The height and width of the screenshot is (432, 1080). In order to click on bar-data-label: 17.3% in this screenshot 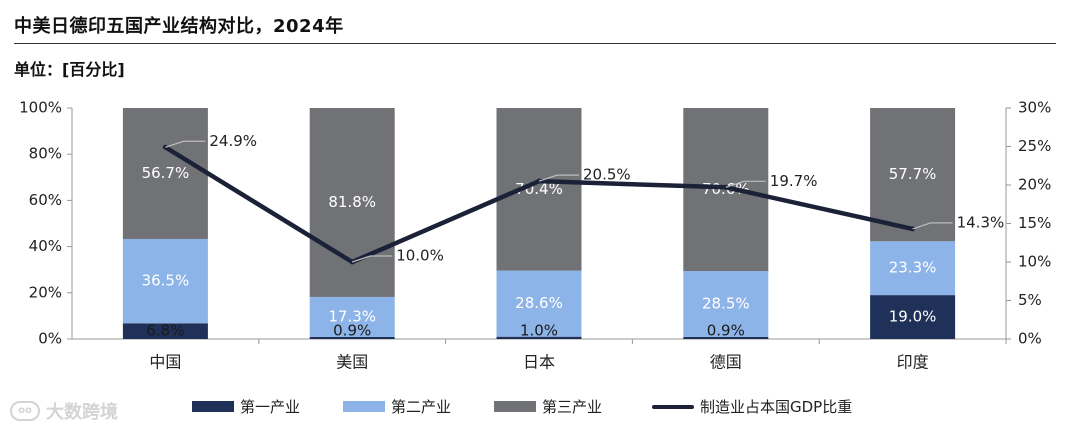, I will do `click(352, 316)`.